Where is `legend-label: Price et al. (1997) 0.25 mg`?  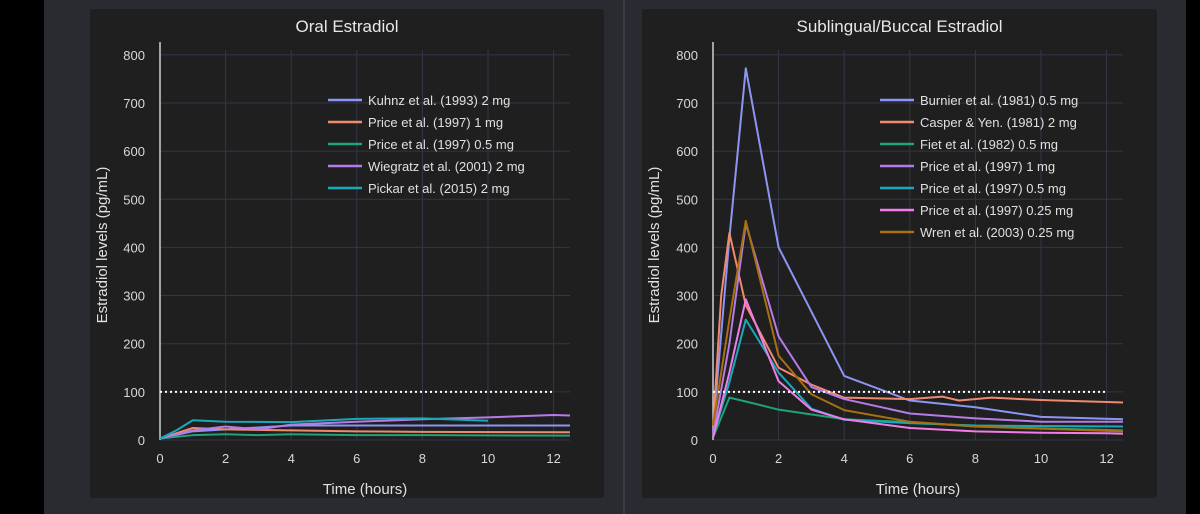 legend-label: Price et al. (1997) 0.25 mg is located at coordinates (996, 210).